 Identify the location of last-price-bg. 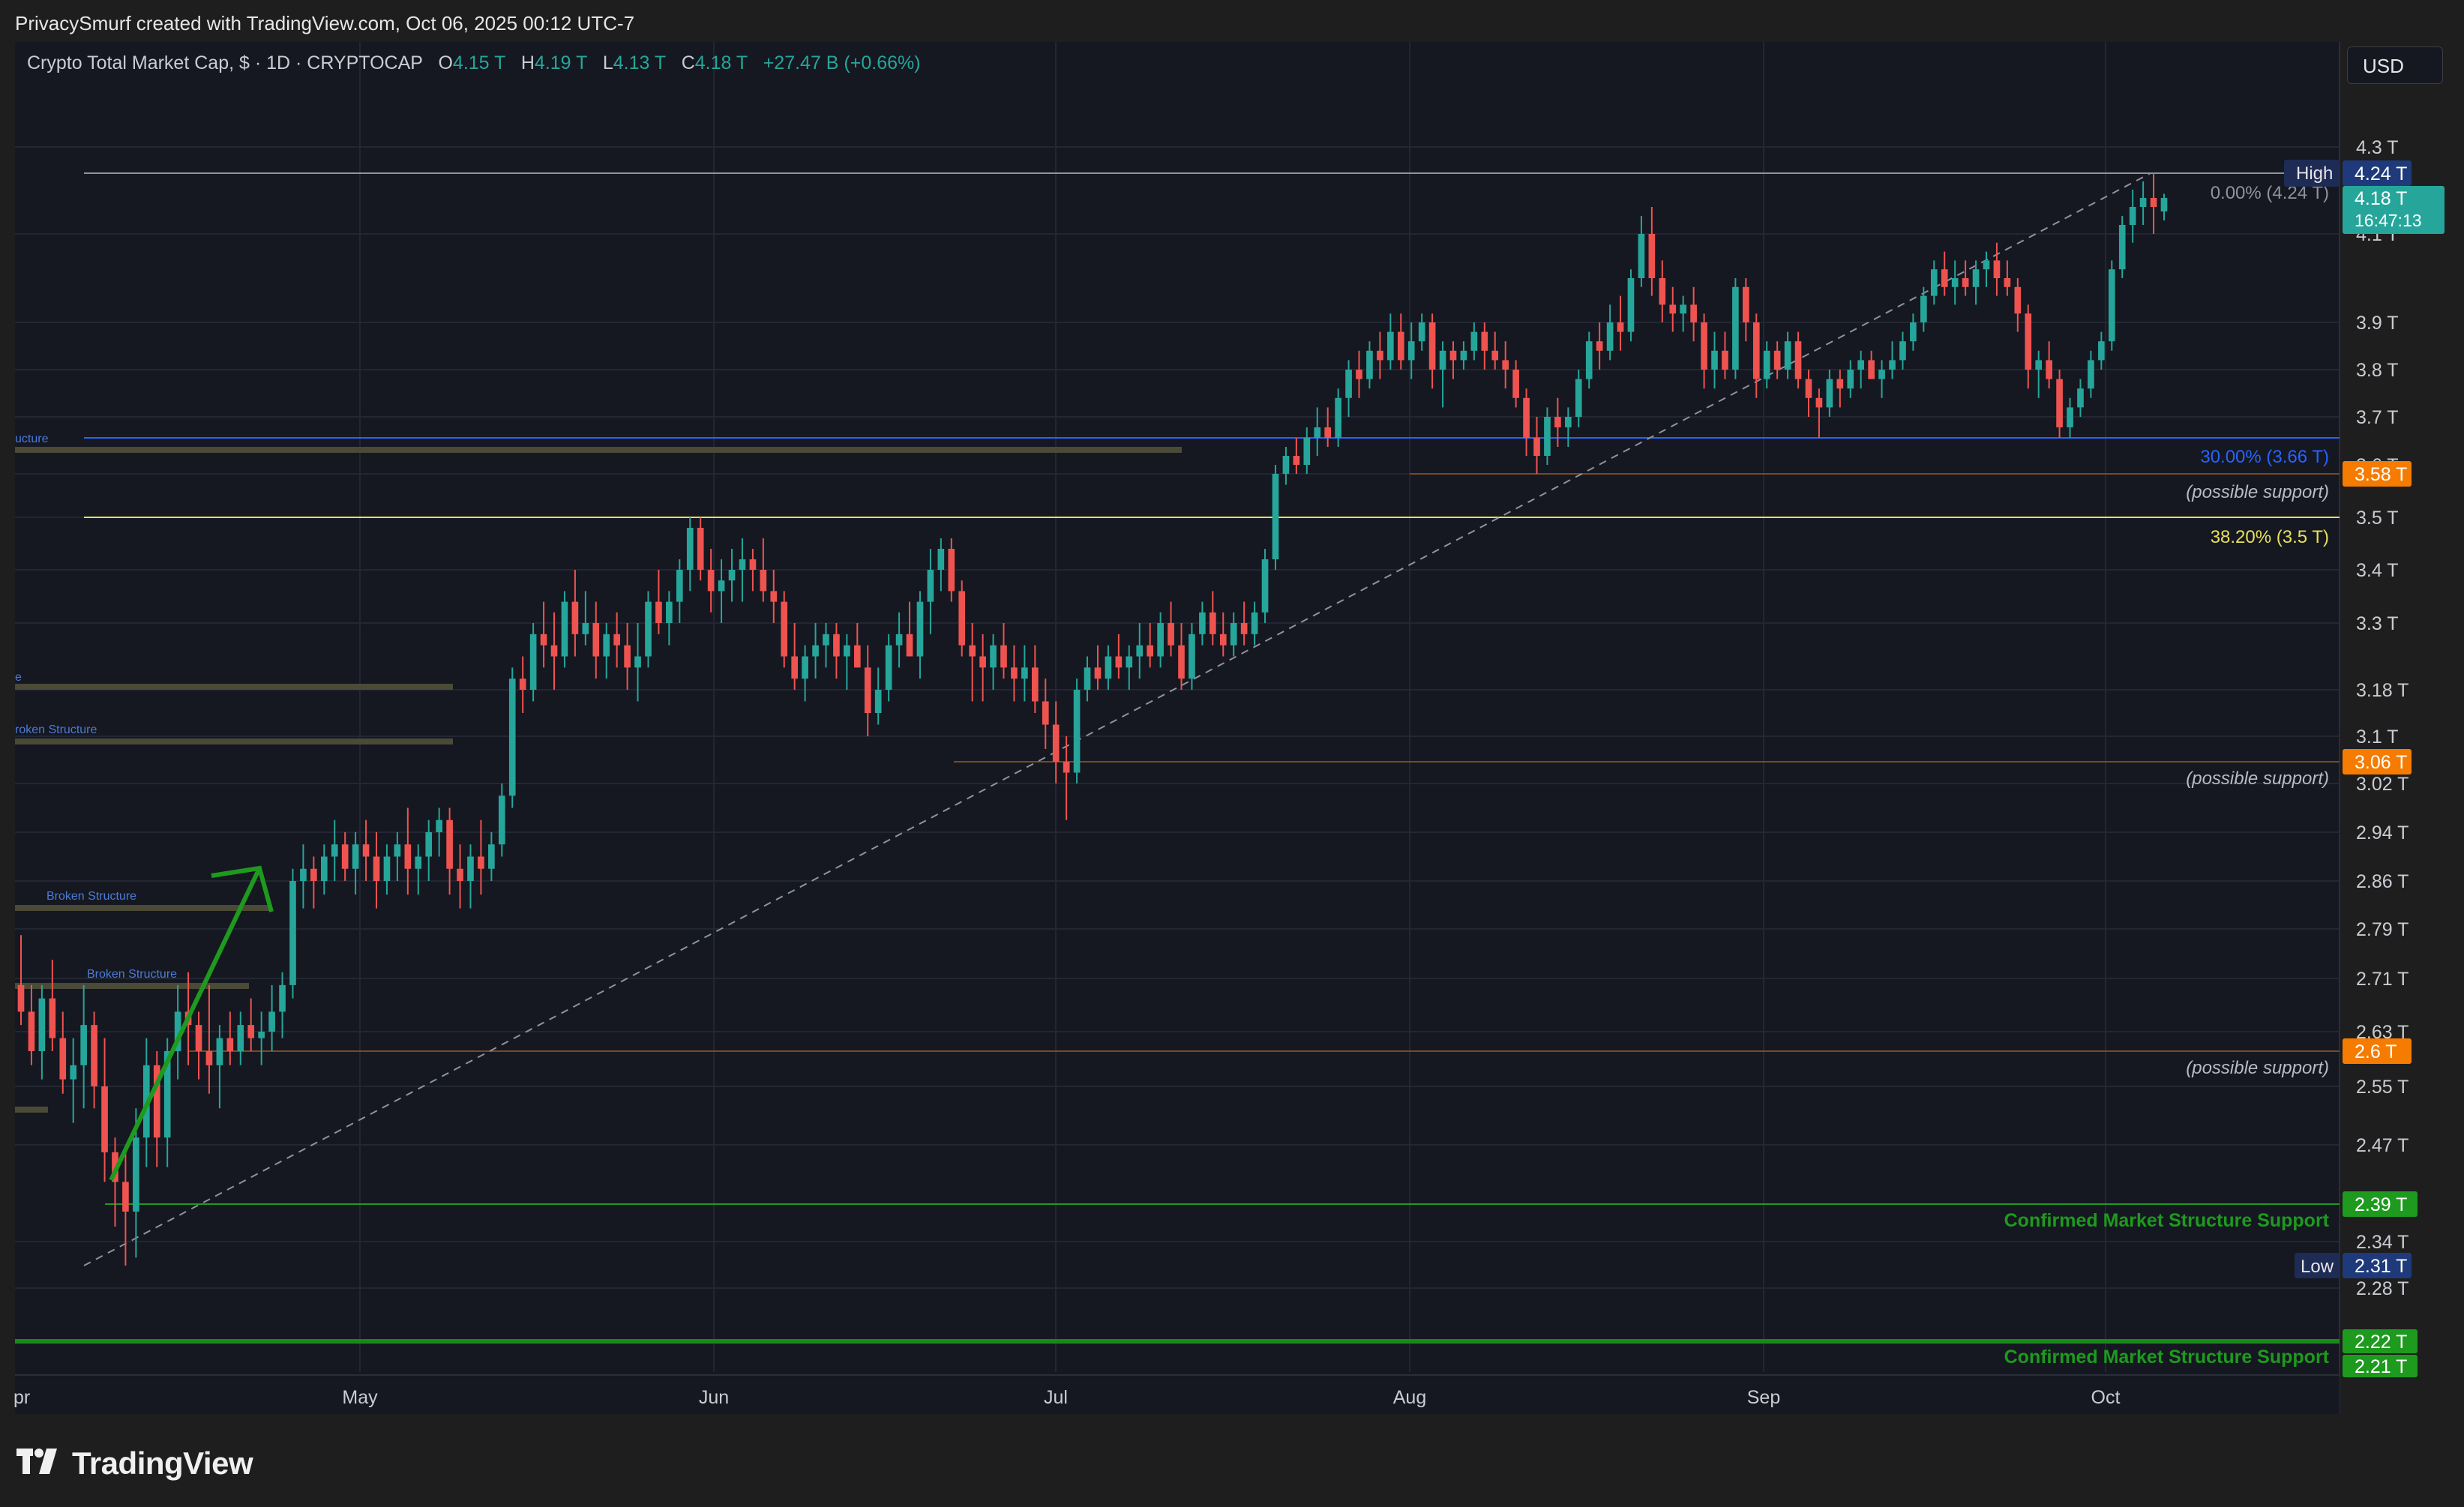
(2394, 210).